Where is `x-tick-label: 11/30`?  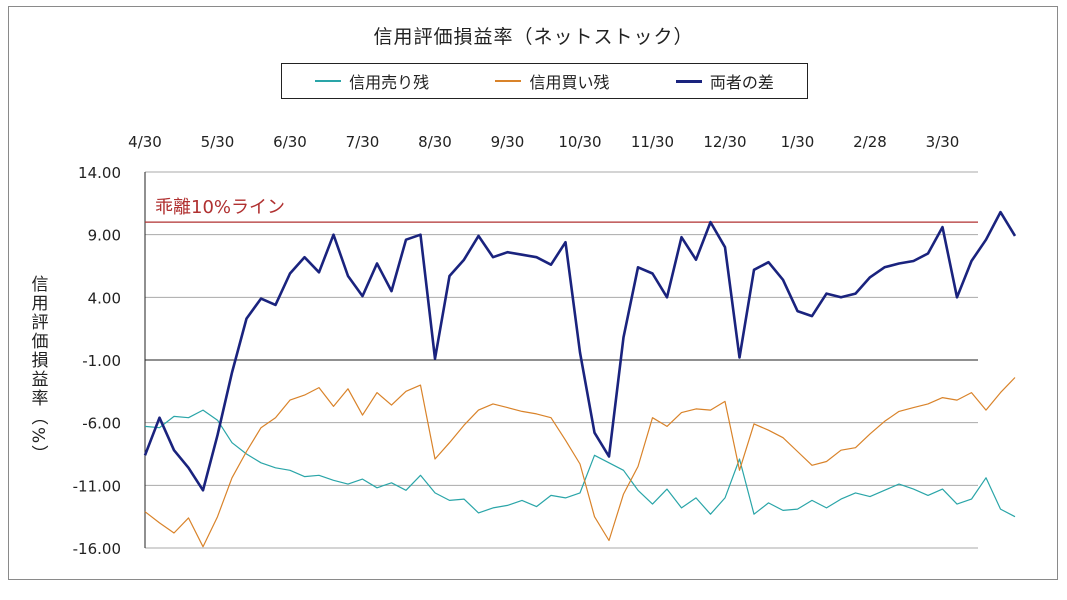 x-tick-label: 11/30 is located at coordinates (652, 142).